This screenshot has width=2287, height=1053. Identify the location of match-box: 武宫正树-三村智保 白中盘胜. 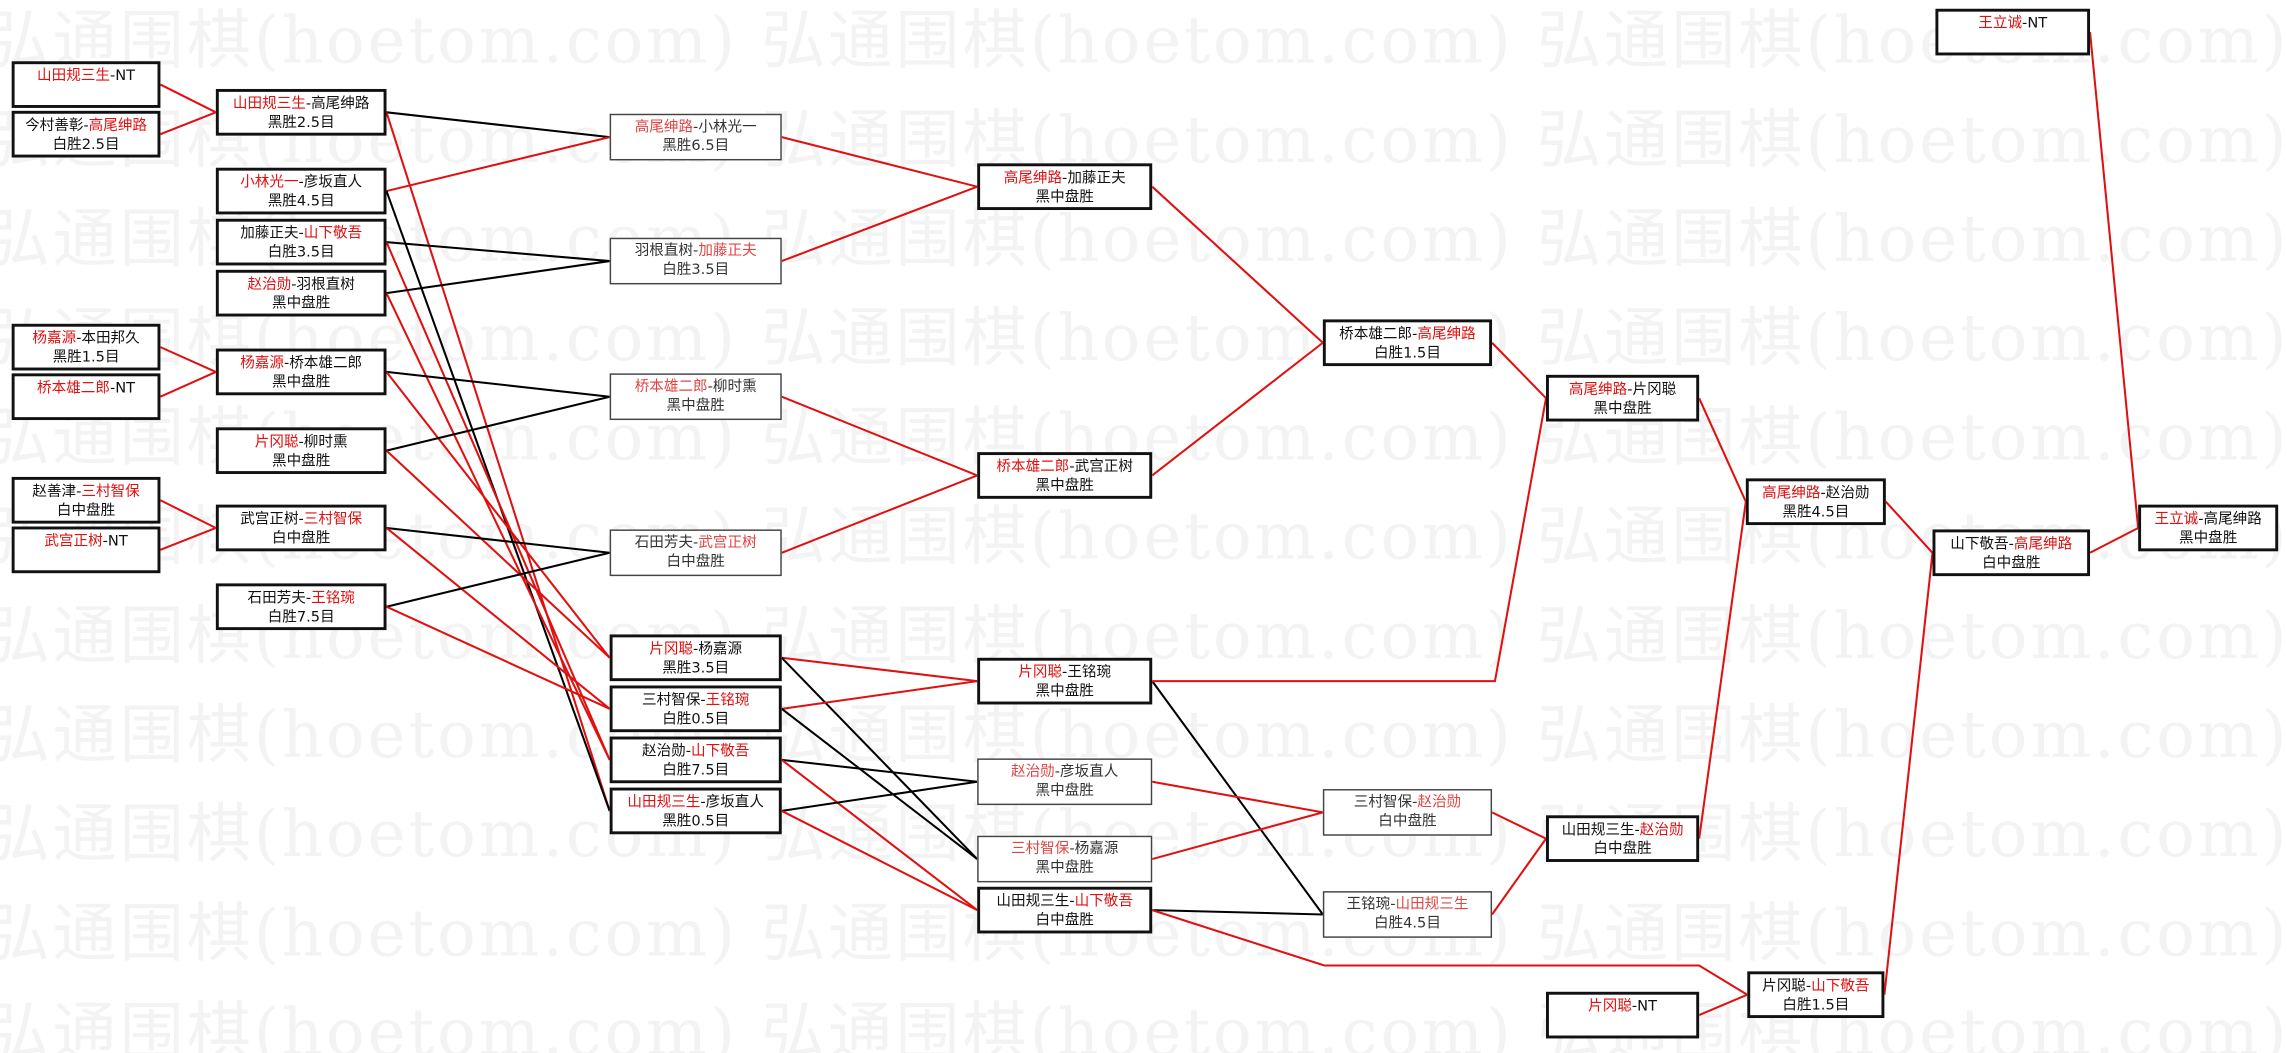
(301, 528).